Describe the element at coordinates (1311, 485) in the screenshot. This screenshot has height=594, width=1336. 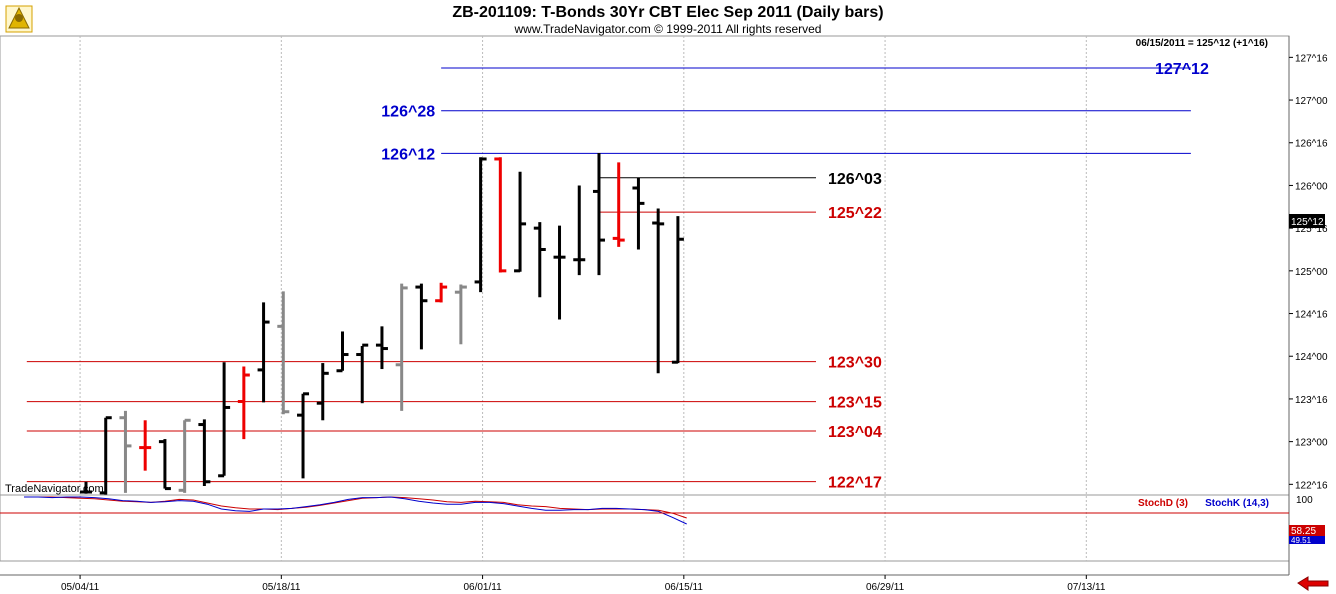
I see `y-tick-label: 122^16` at that location.